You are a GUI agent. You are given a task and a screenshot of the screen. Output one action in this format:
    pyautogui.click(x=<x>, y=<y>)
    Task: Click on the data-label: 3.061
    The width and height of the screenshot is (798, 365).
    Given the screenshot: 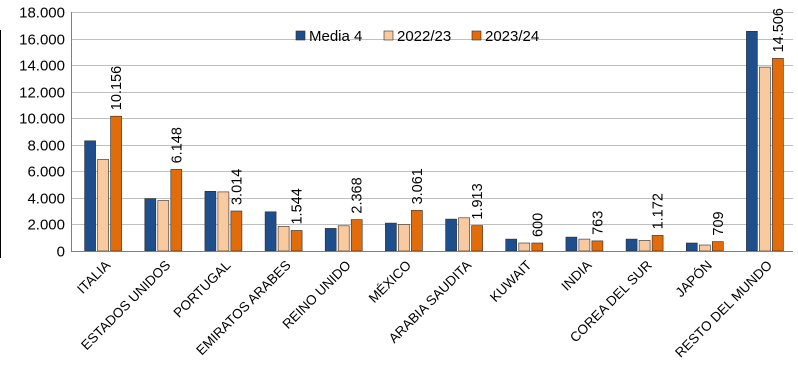 What is the action you would take?
    pyautogui.click(x=418, y=186)
    